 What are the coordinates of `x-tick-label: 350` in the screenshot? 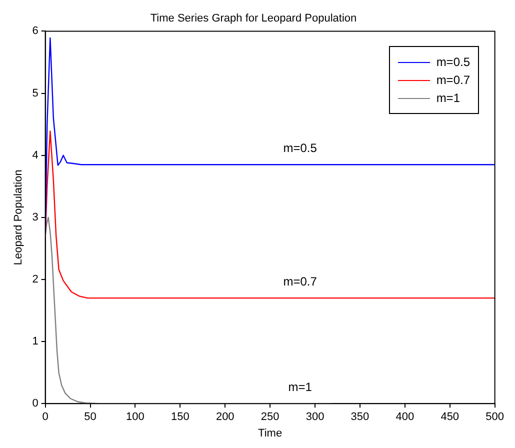 It's located at (360, 417).